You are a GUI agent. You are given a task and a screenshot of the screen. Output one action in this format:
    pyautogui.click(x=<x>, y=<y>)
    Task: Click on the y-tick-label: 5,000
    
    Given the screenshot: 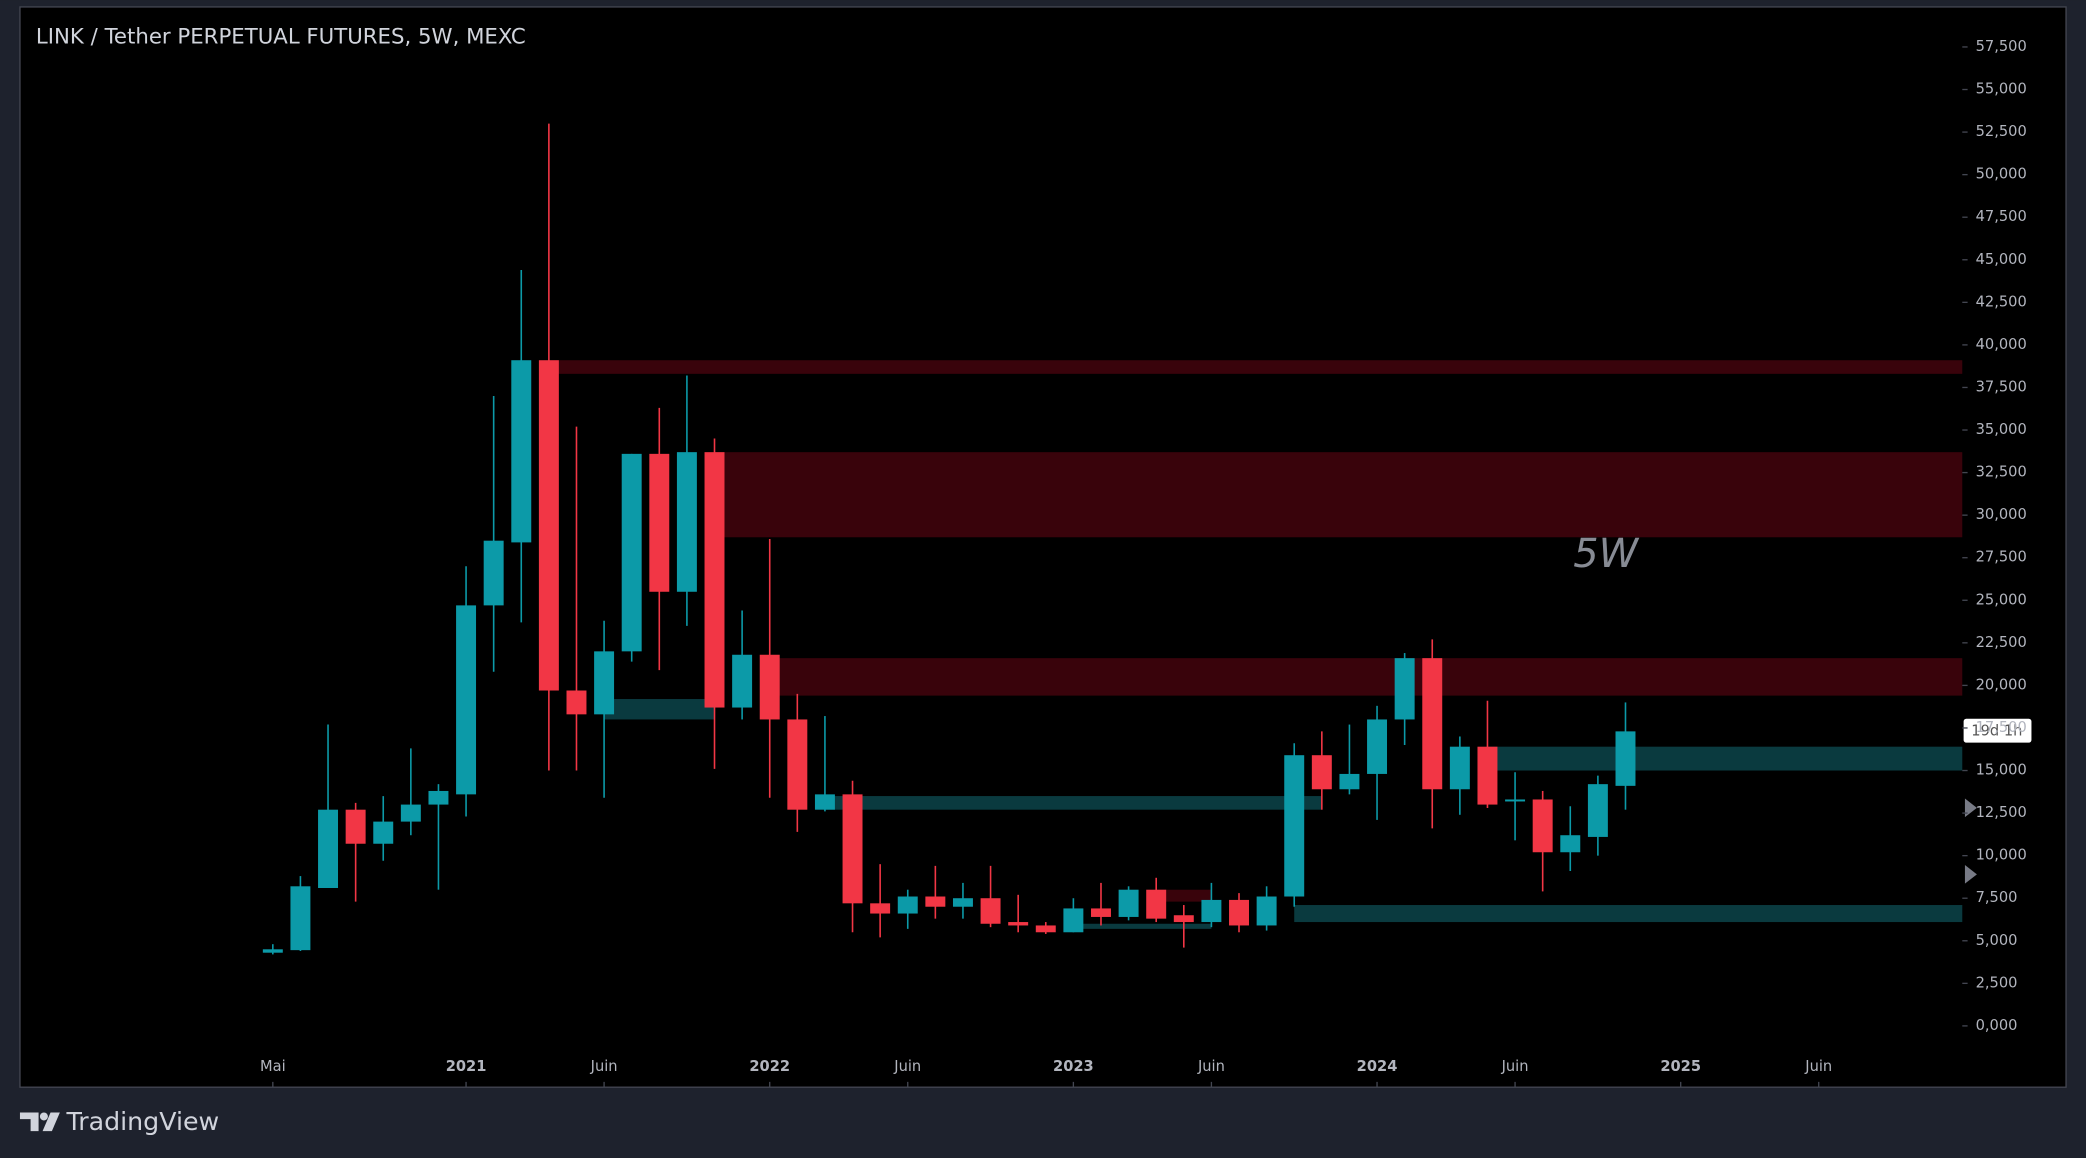 What is the action you would take?
    pyautogui.click(x=1997, y=940)
    